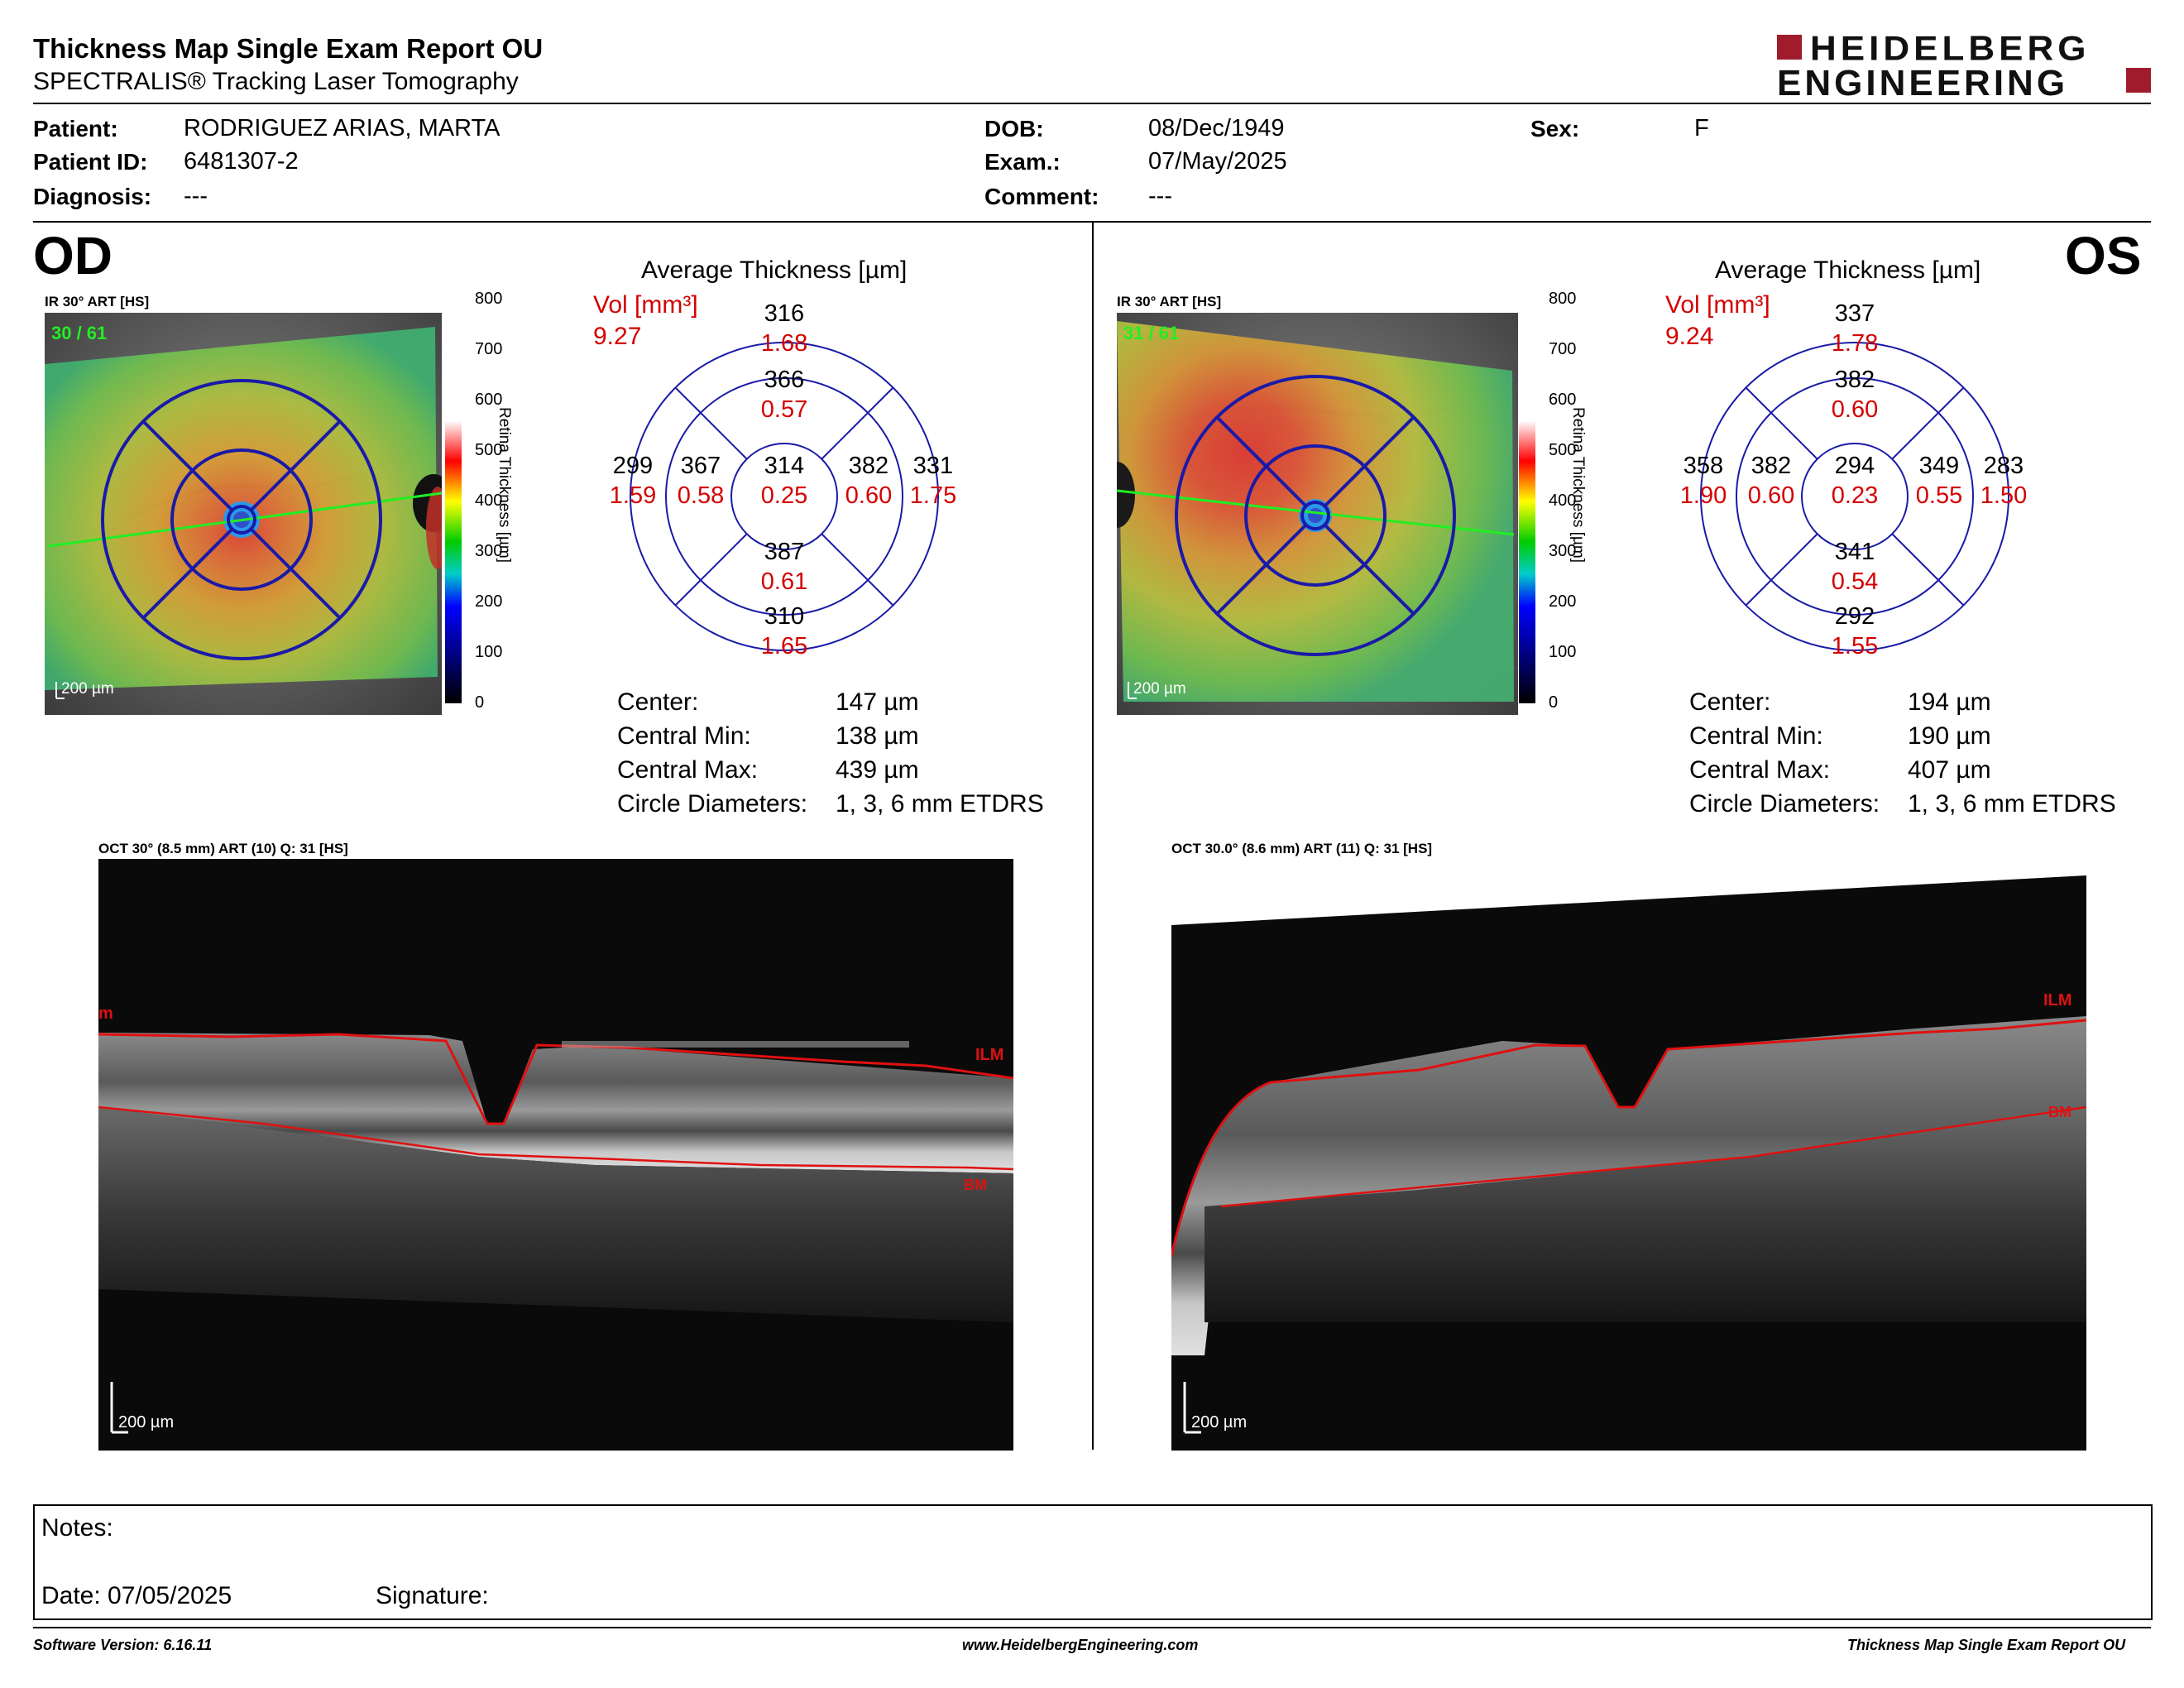 The image size is (2184, 1688). Describe the element at coordinates (489, 450) in the screenshot. I see `scale-tick-500: 500` at that location.